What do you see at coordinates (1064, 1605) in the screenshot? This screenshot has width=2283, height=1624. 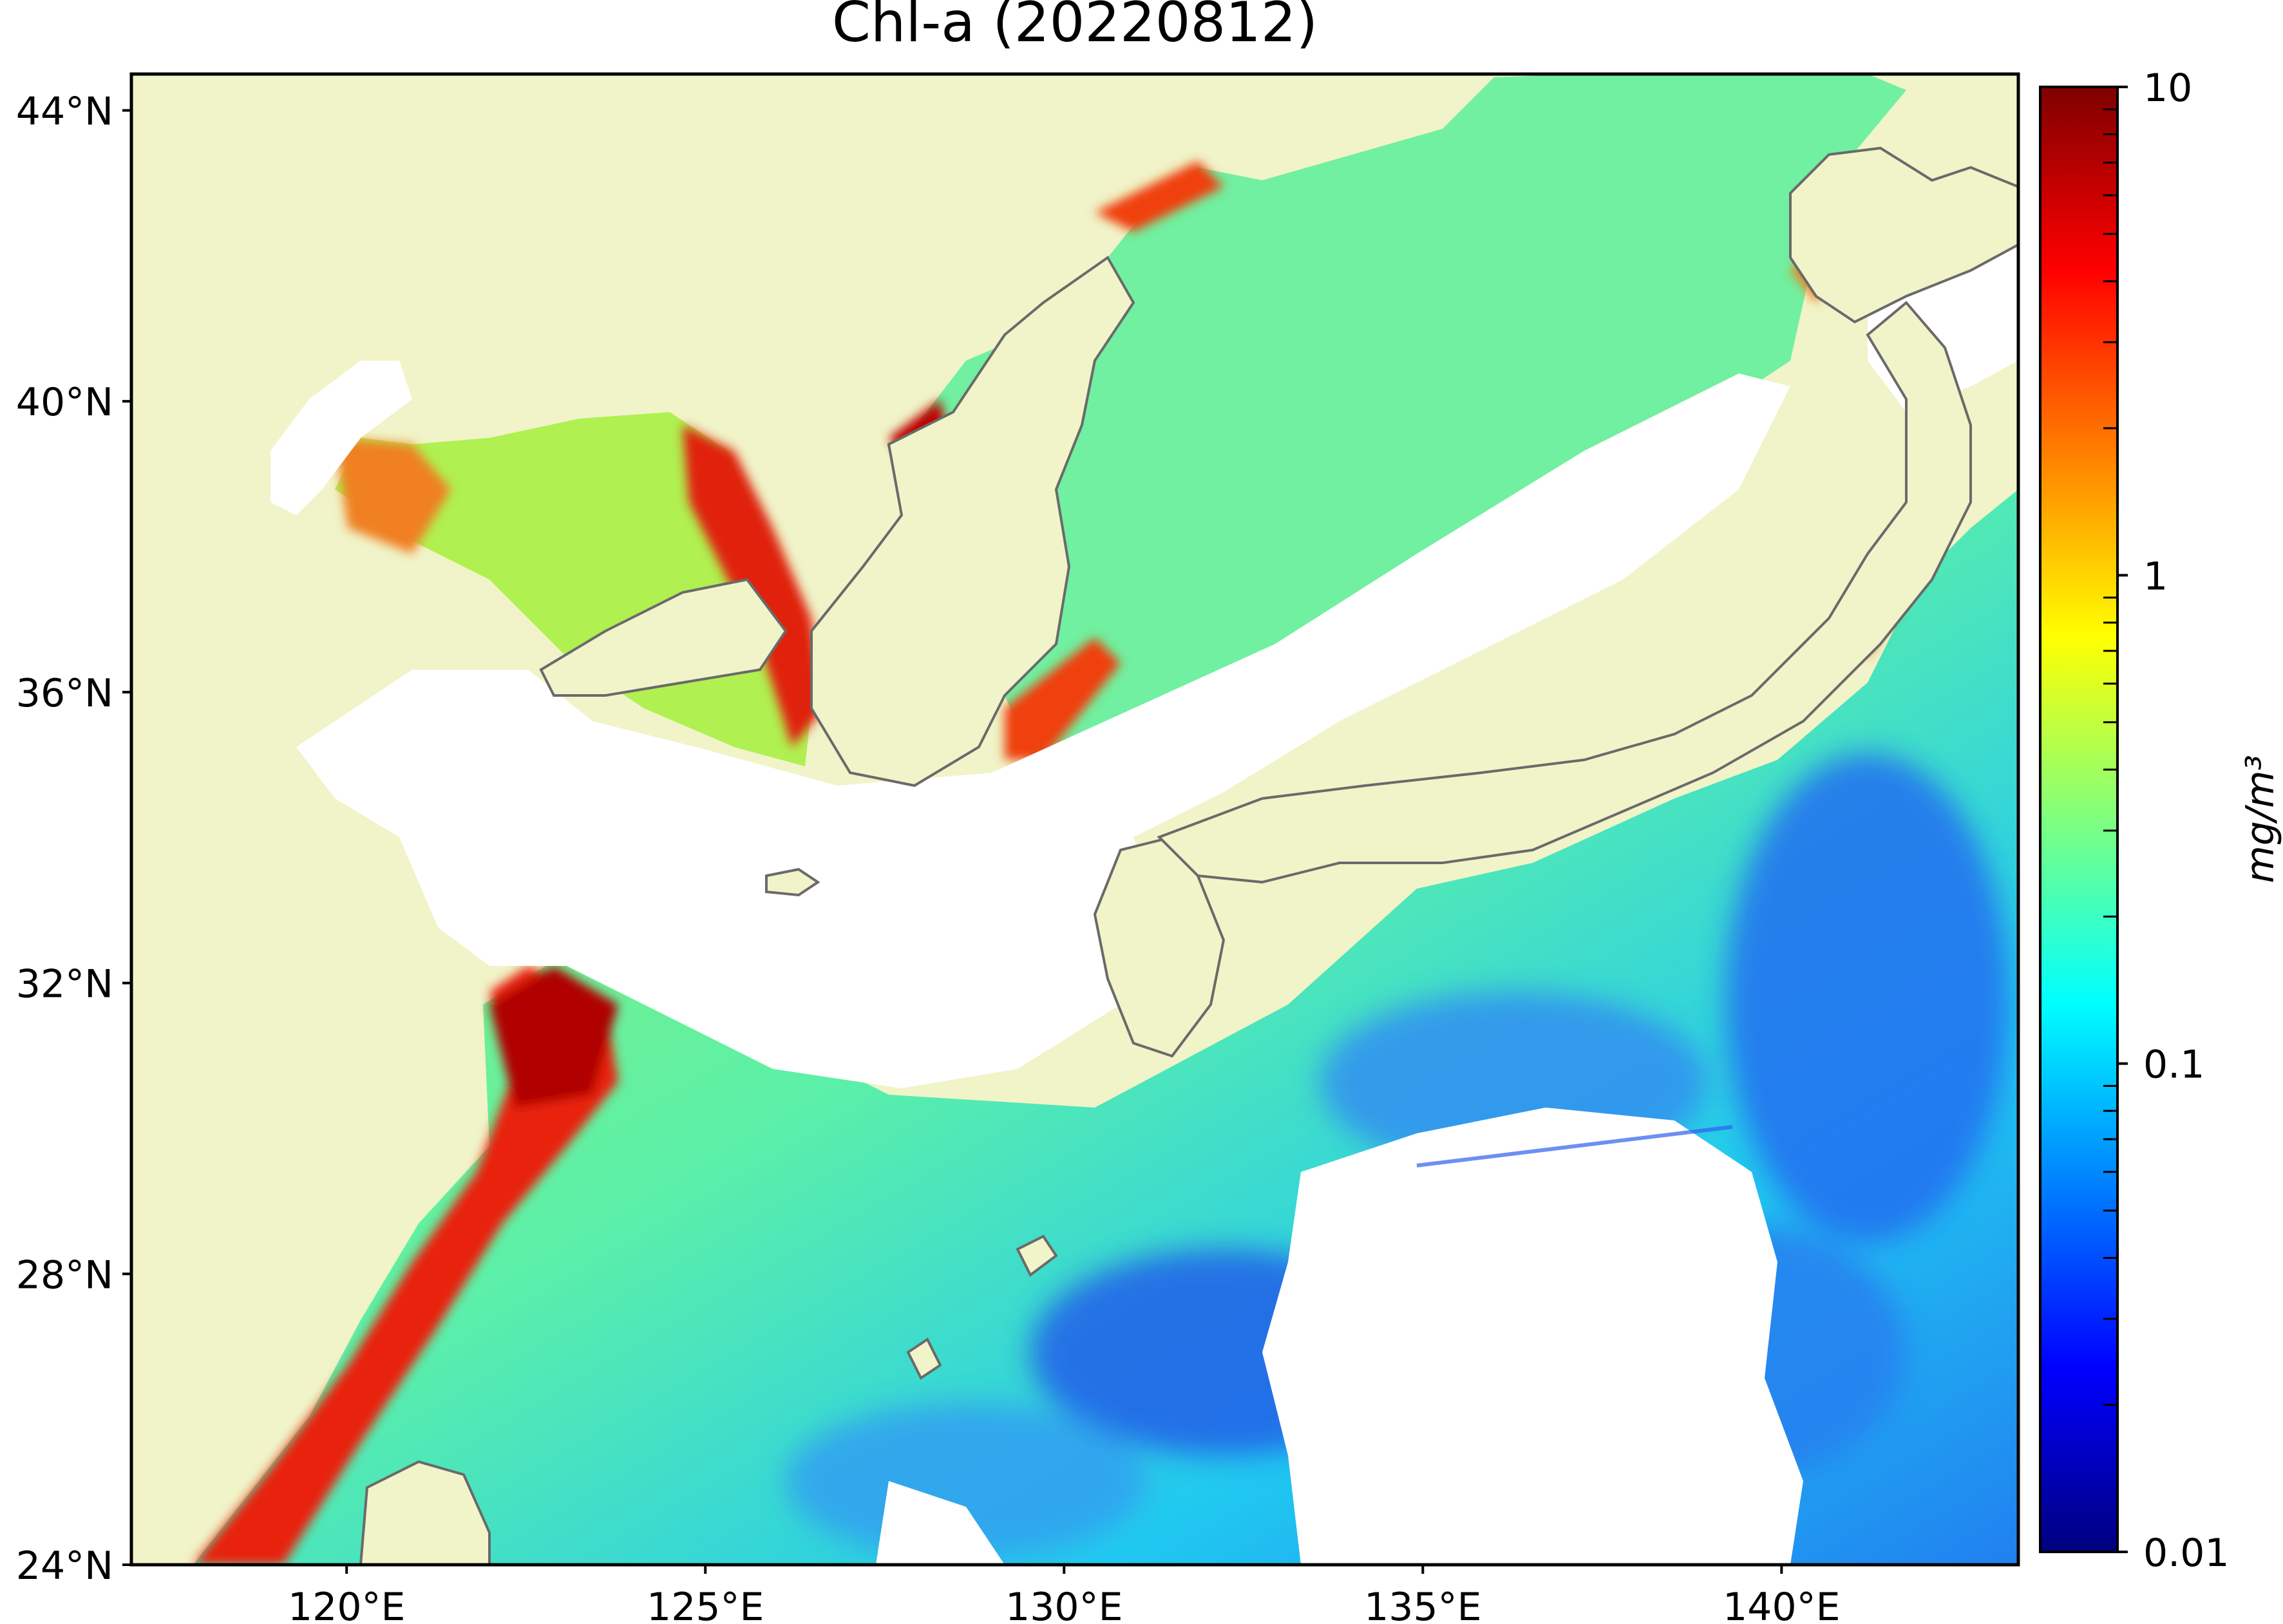 I see `x-tick-label: 130°E` at bounding box center [1064, 1605].